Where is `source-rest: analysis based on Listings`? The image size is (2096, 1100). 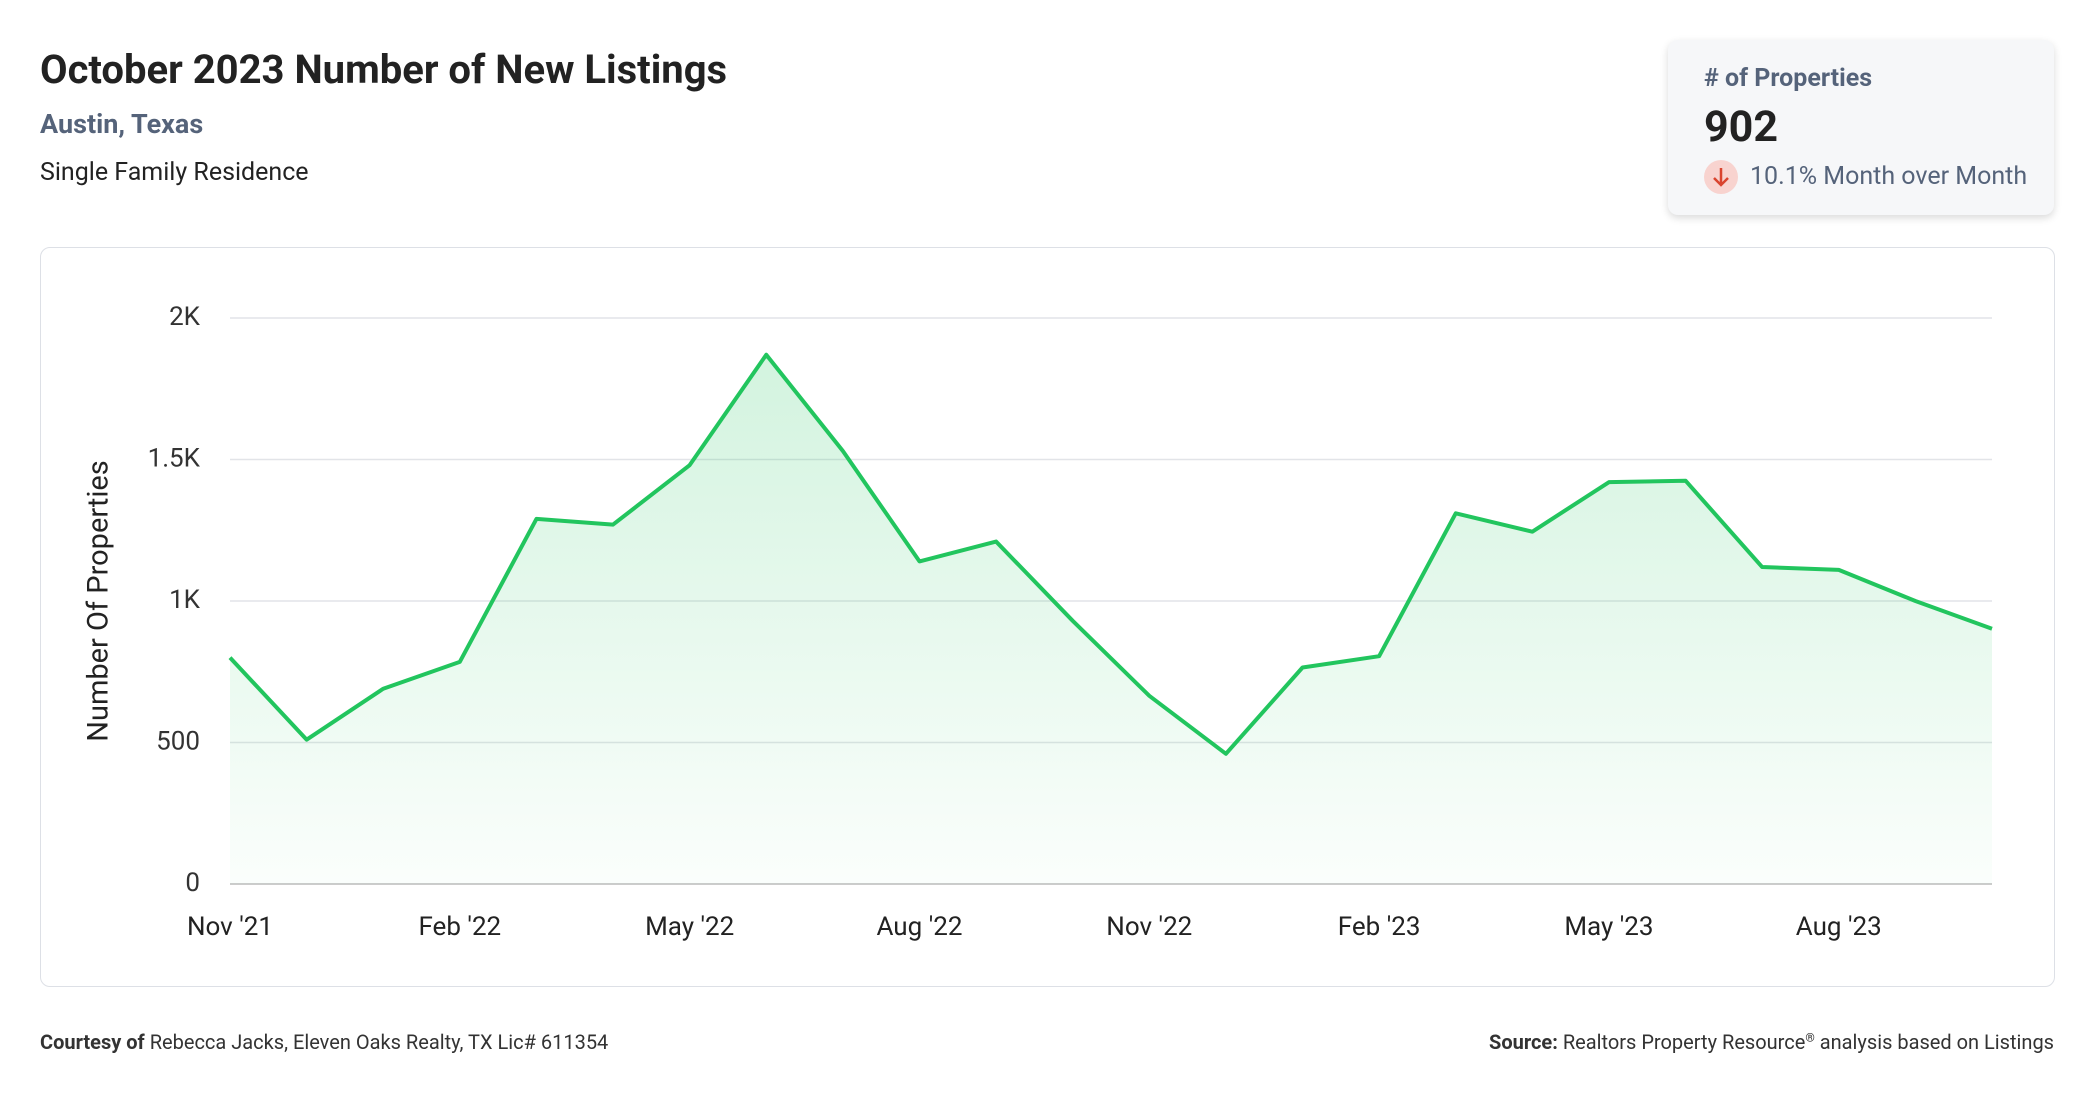 source-rest: analysis based on Listings is located at coordinates (1936, 1042).